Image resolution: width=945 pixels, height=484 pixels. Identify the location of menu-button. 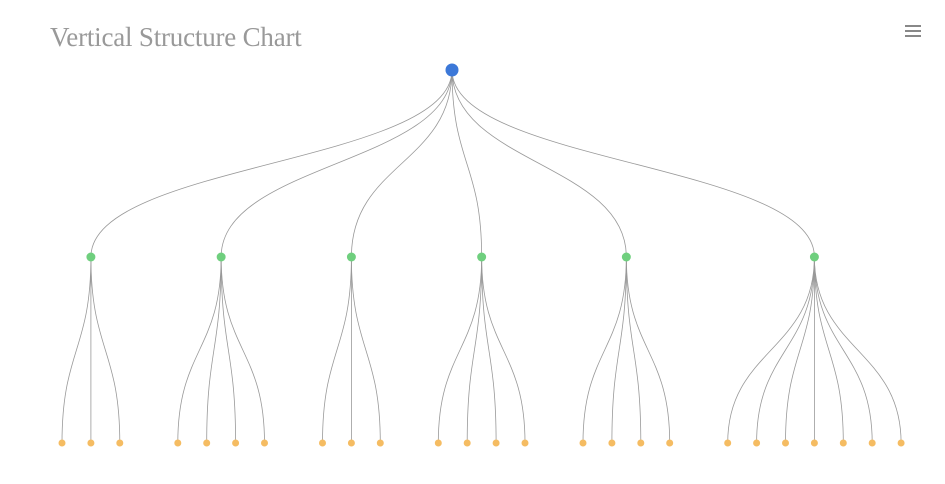
(913, 31).